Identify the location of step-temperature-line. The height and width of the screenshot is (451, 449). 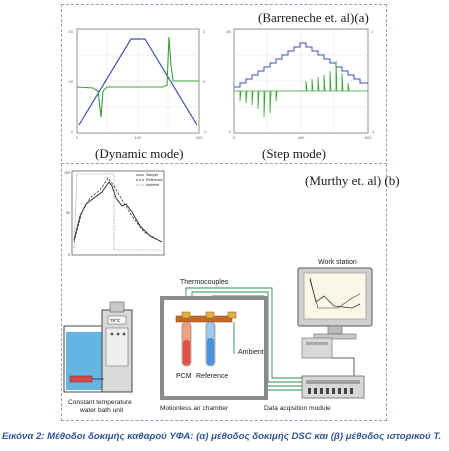
(301, 65).